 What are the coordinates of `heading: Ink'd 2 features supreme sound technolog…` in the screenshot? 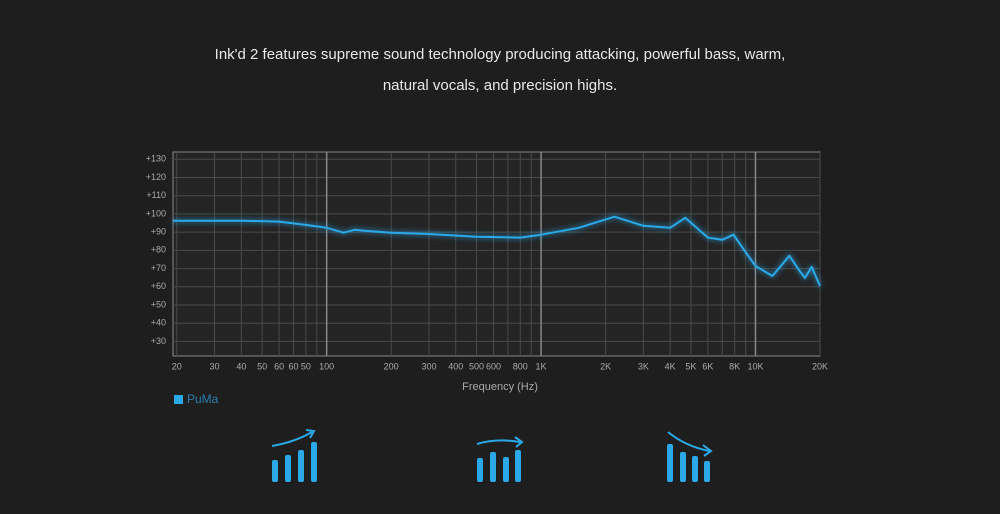 It's located at (500, 54).